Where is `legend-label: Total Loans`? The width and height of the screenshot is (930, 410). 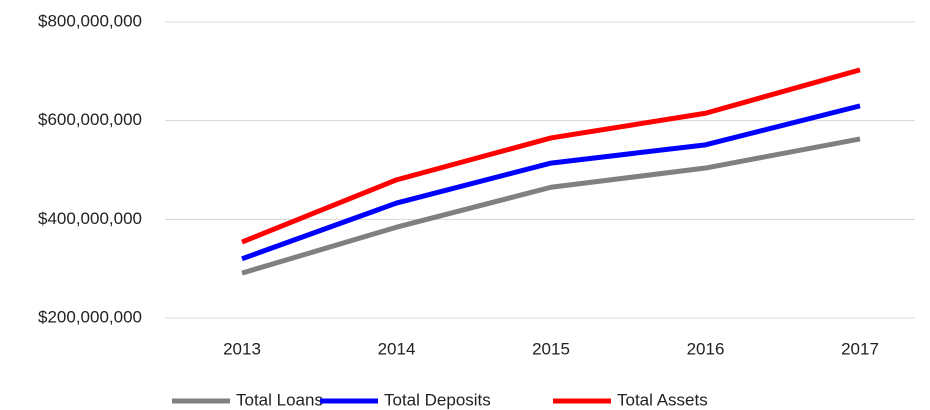
legend-label: Total Loans is located at coordinates (279, 399).